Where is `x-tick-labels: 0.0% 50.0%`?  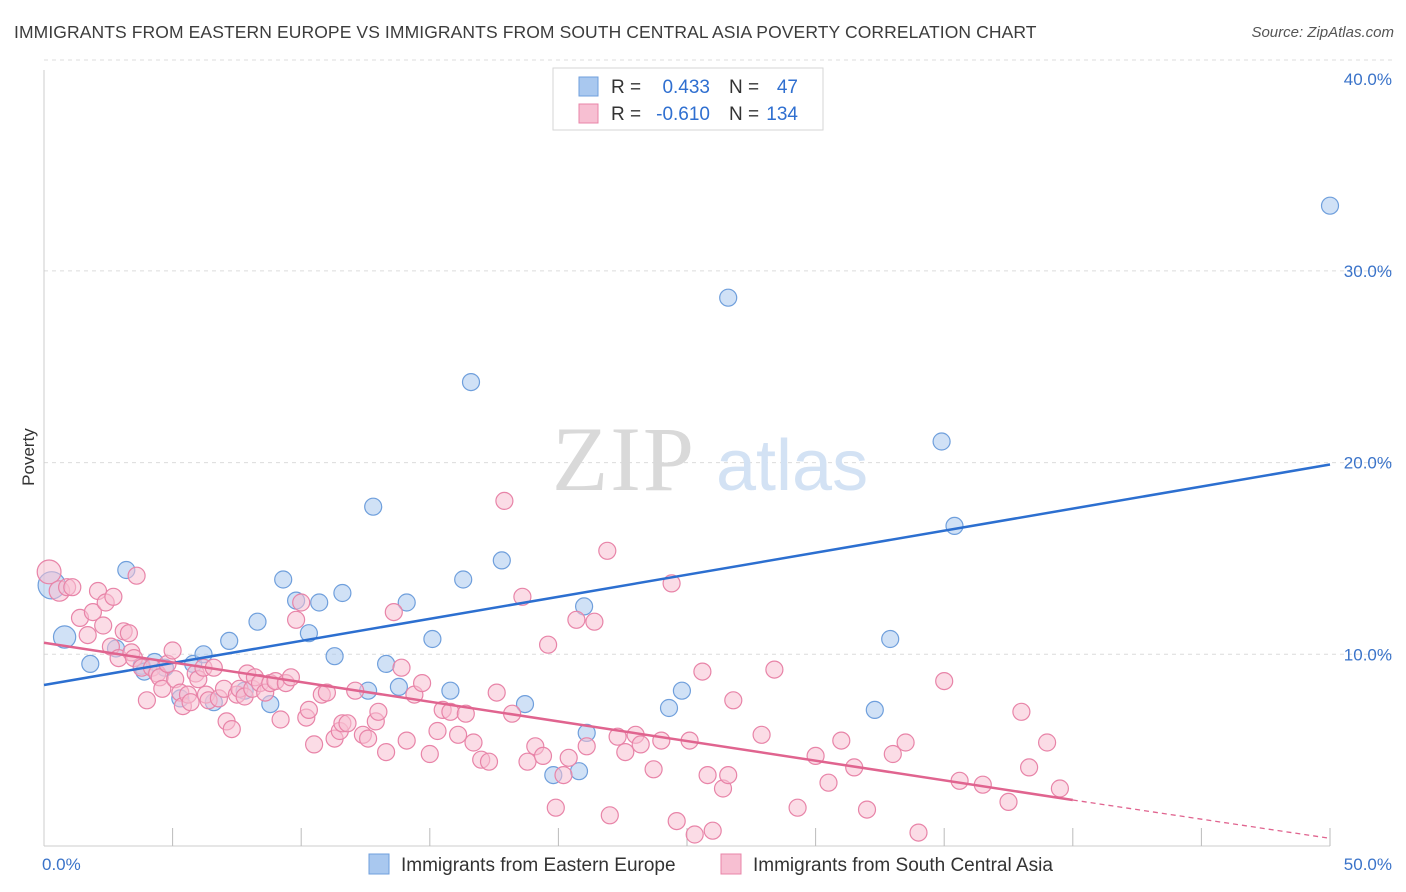 x-tick-labels: 0.0% 50.0% is located at coordinates (717, 864).